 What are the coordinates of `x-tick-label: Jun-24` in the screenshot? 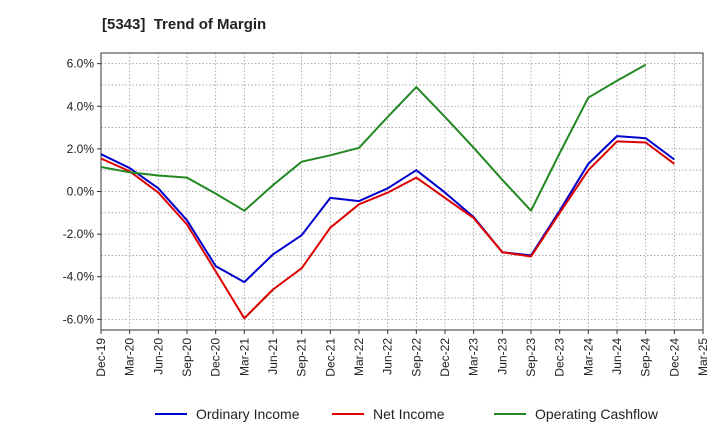 It's located at (617, 356).